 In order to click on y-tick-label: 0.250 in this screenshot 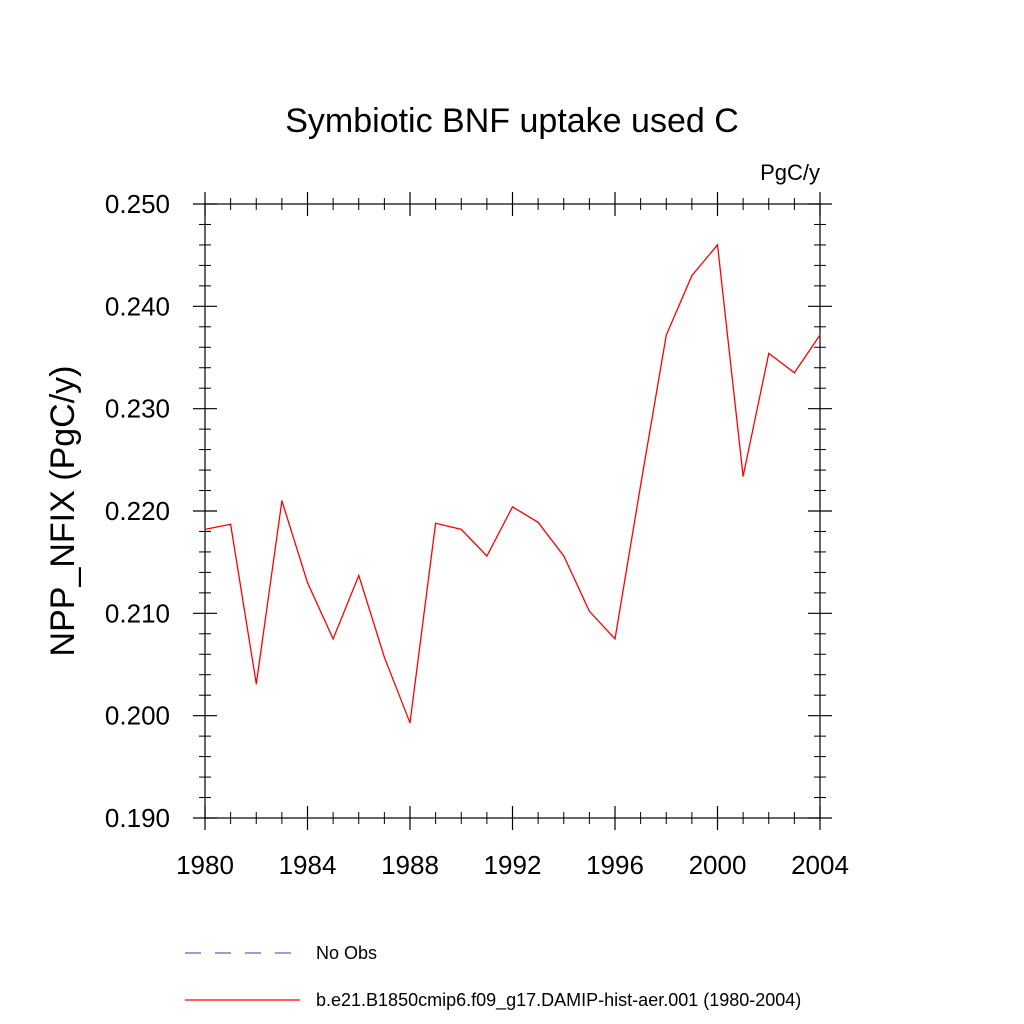, I will do `click(137, 204)`.